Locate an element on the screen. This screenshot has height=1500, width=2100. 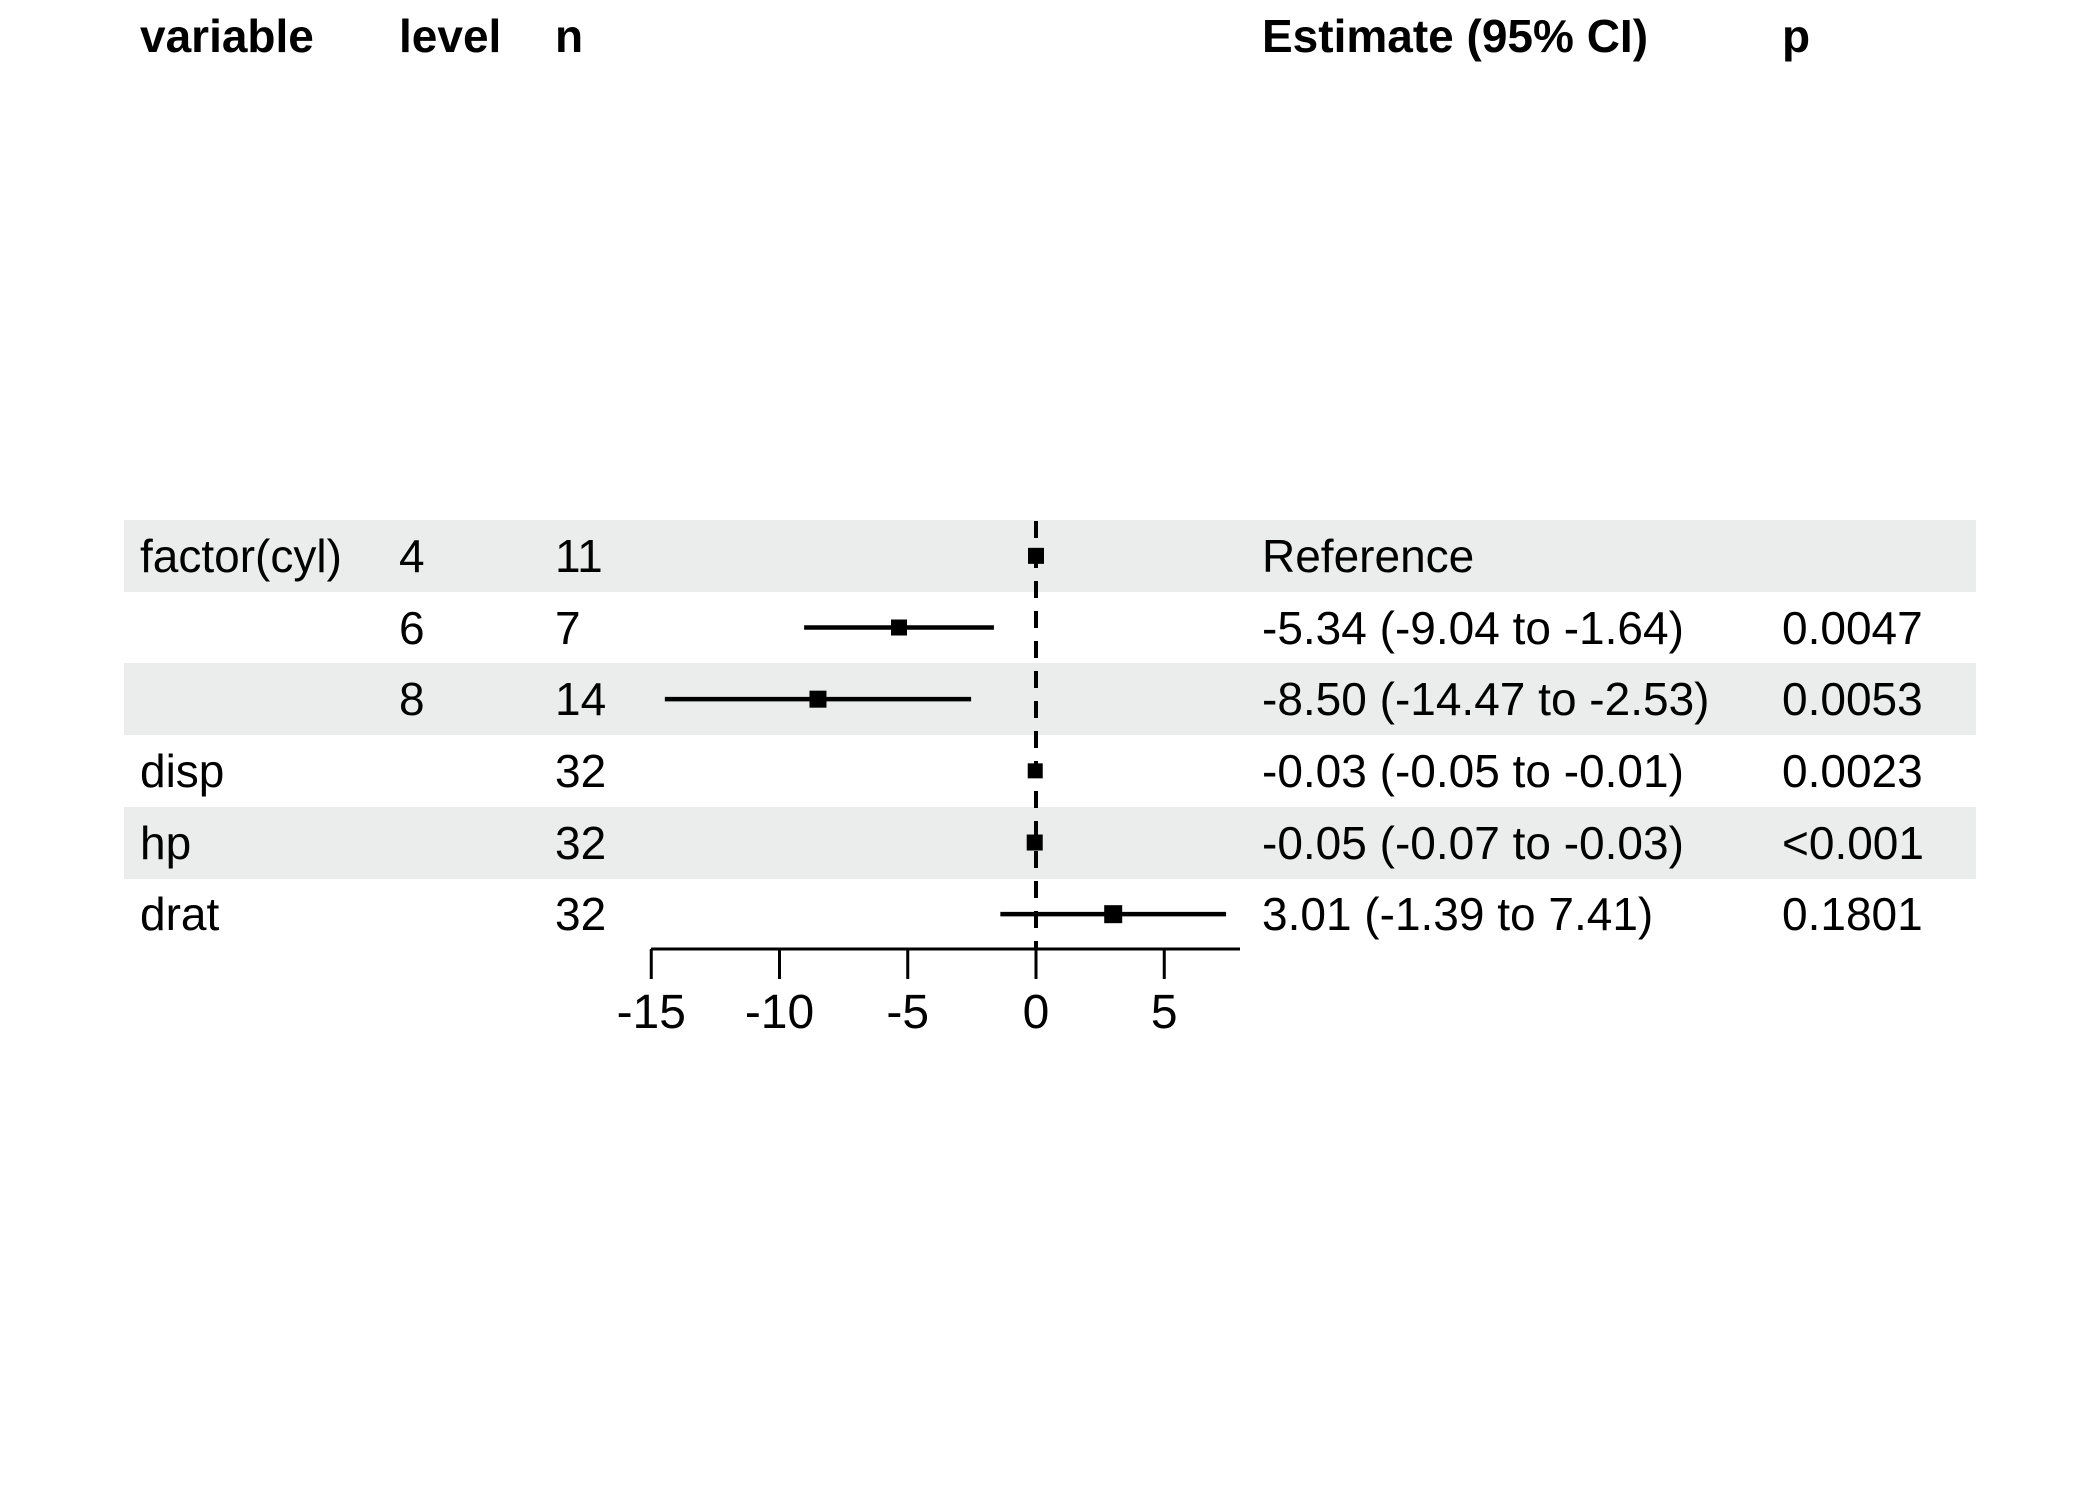
cell-p: <0.001 is located at coordinates (1853, 842).